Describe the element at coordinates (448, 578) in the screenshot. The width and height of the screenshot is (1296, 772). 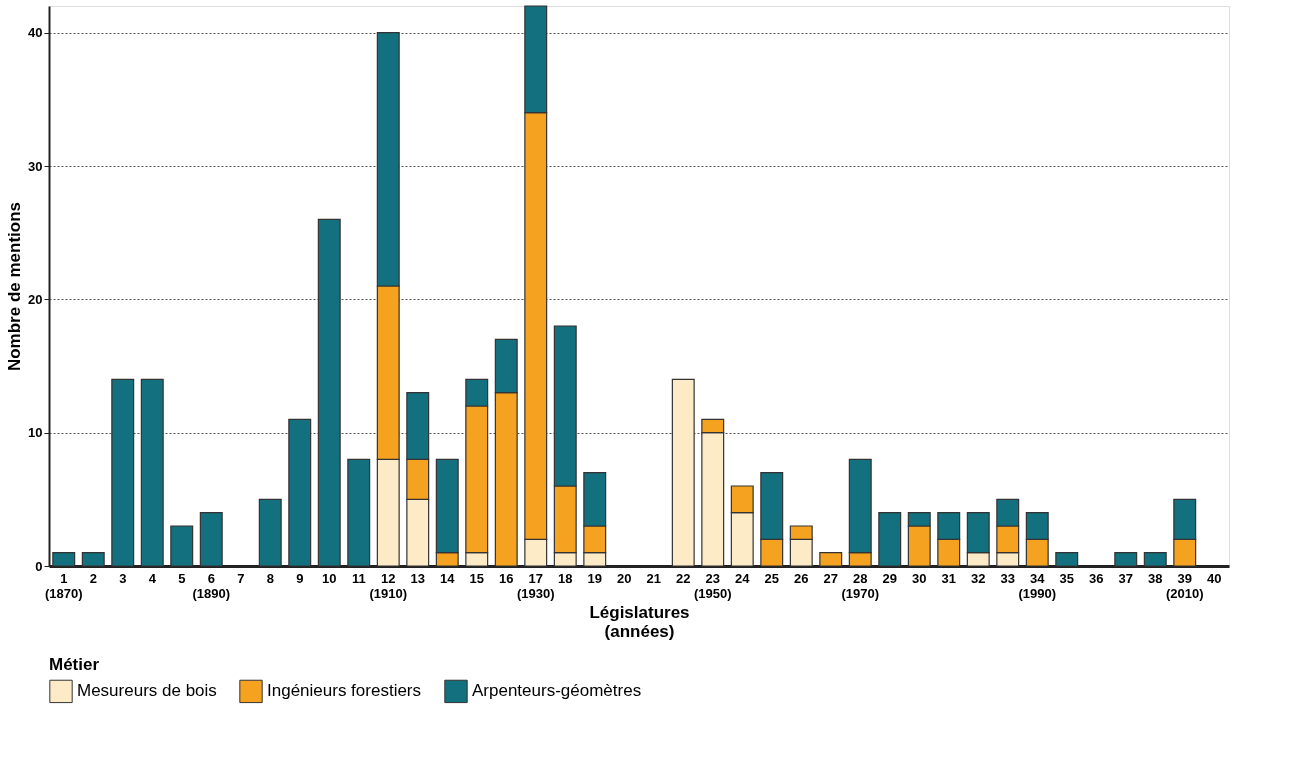
I see `x-tick-label: 14` at that location.